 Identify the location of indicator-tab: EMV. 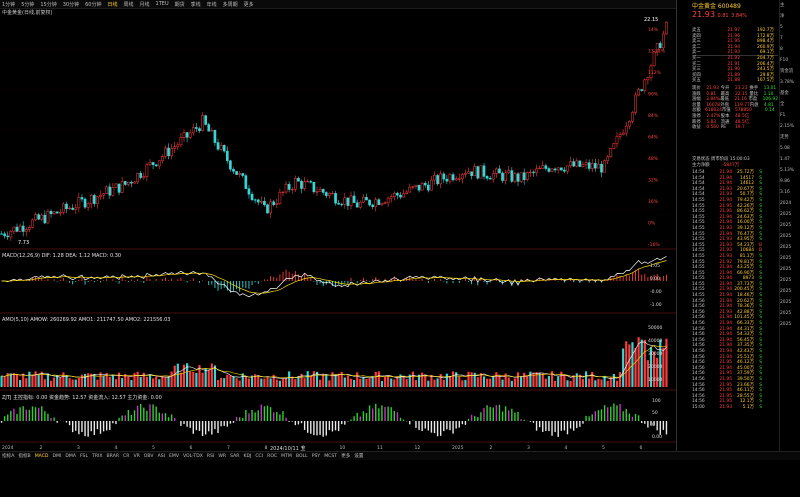
(173, 456).